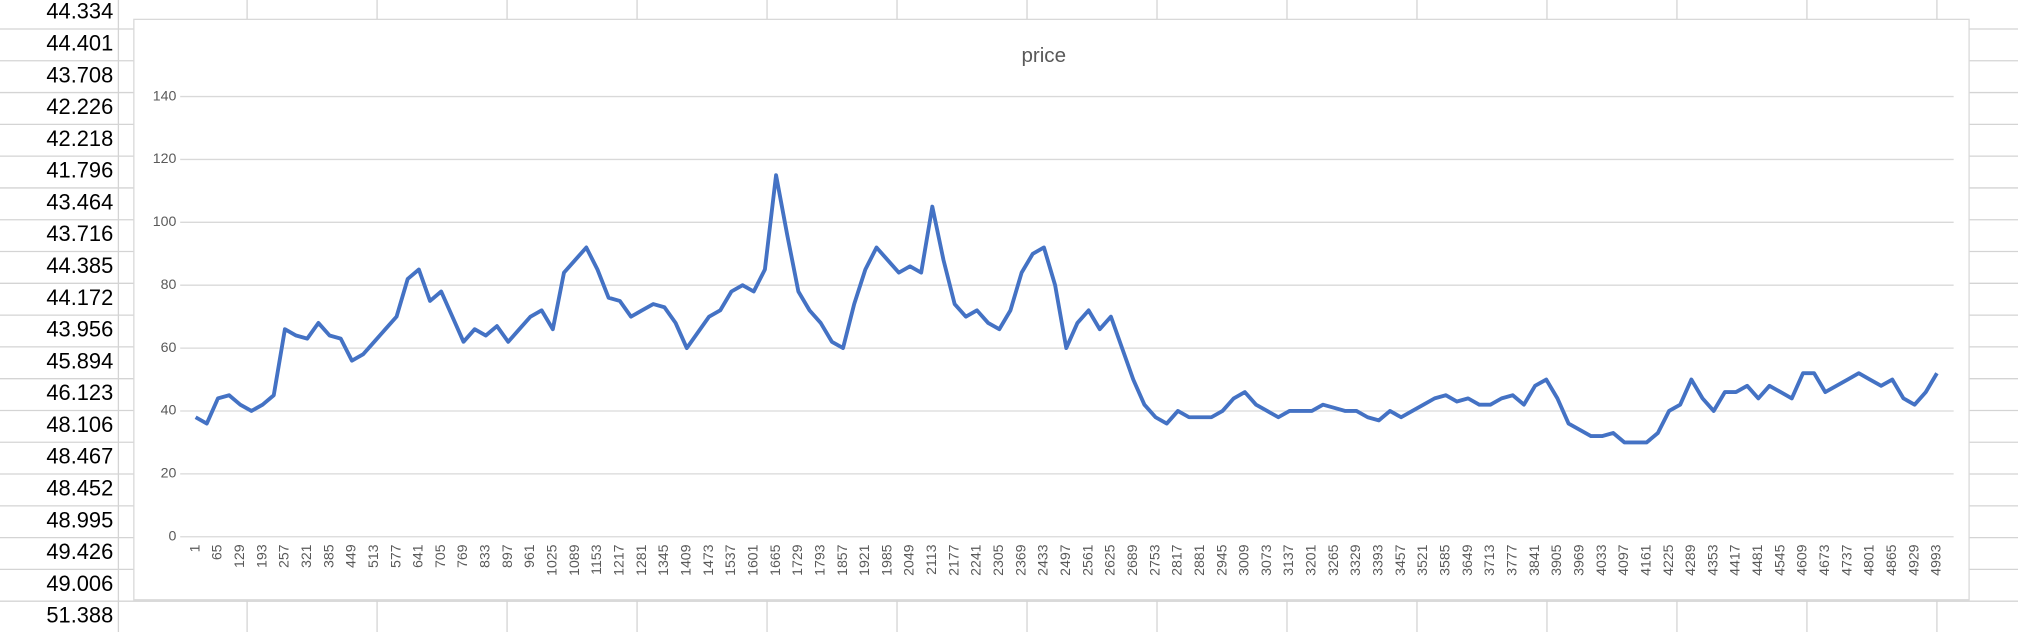 The height and width of the screenshot is (632, 2018). What do you see at coordinates (1936, 560) in the screenshot?
I see `x-tick-label: 4993` at bounding box center [1936, 560].